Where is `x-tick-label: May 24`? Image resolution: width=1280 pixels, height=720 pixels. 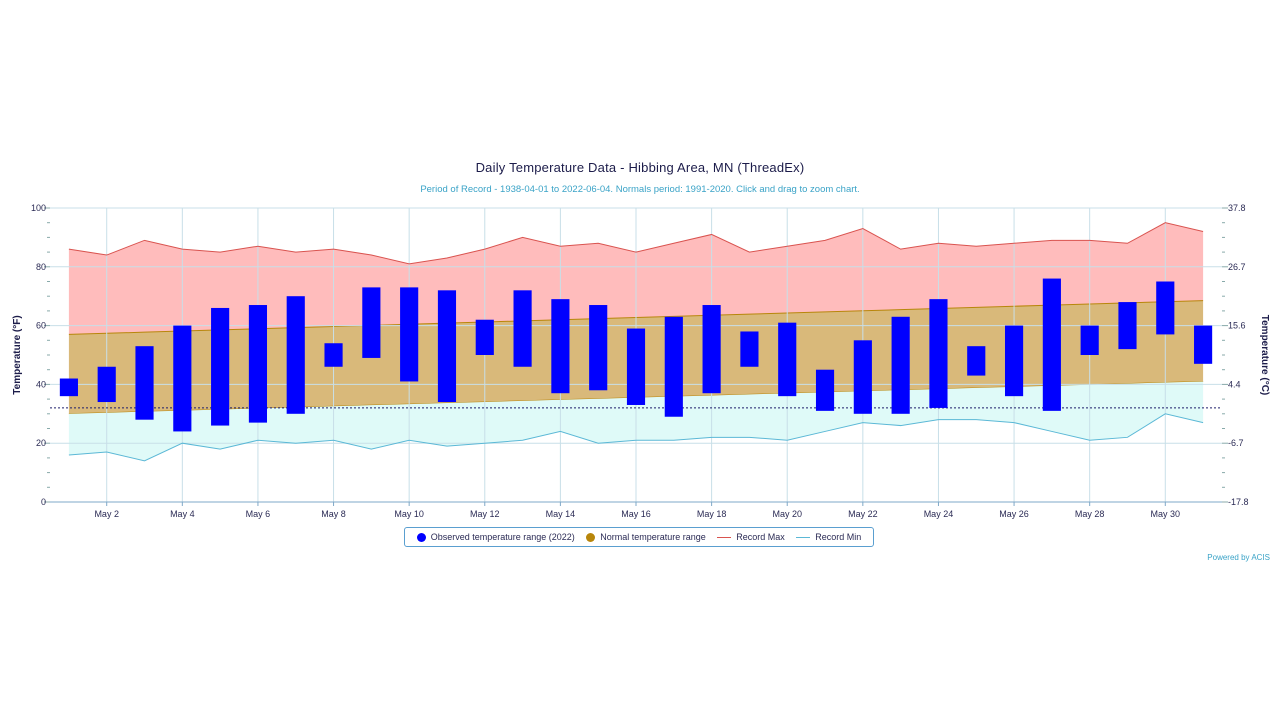 x-tick-label: May 24 is located at coordinates (939, 514).